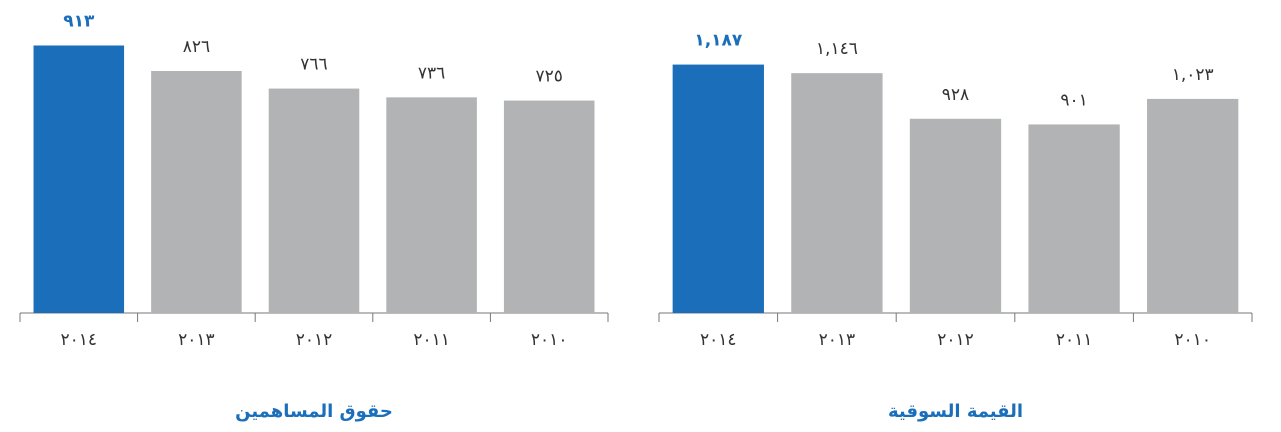  Describe the element at coordinates (718, 41) in the screenshot. I see `value-label: ١,١٨٧` at that location.